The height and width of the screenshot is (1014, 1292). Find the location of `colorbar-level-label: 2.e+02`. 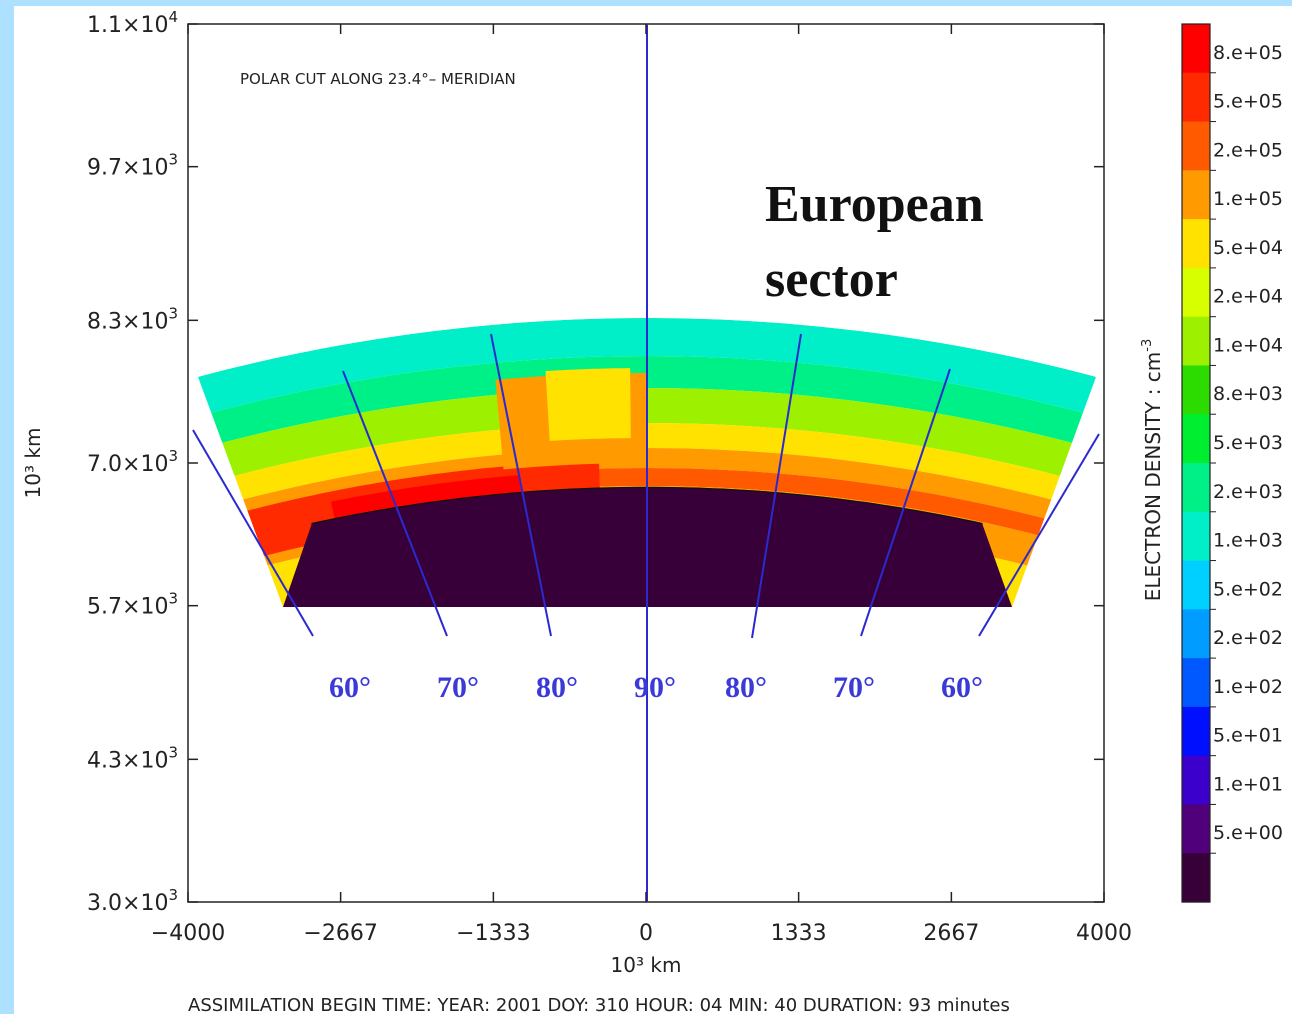

colorbar-level-label: 2.e+02 is located at coordinates (1248, 638).